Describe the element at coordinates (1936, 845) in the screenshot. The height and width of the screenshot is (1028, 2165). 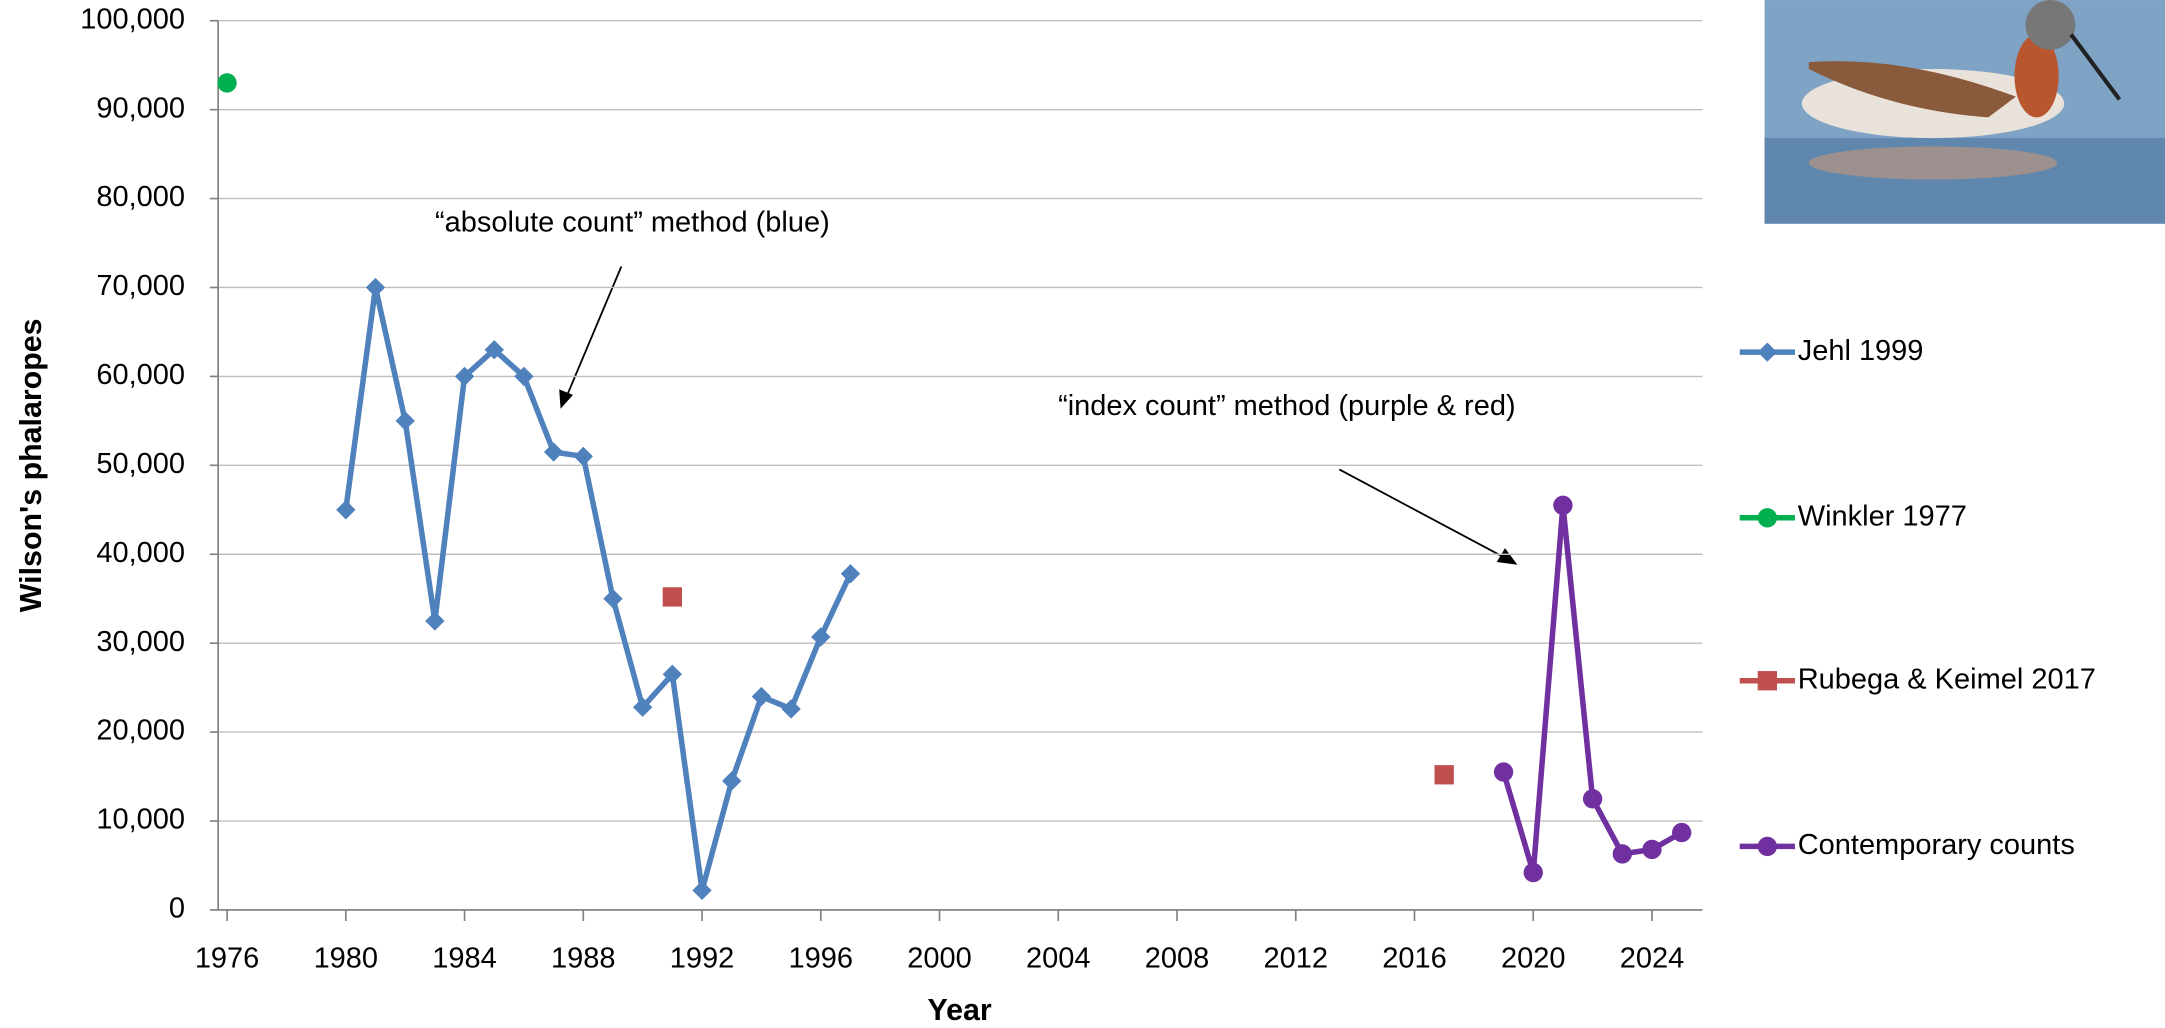
I see `legend-label: Contemporary counts` at that location.